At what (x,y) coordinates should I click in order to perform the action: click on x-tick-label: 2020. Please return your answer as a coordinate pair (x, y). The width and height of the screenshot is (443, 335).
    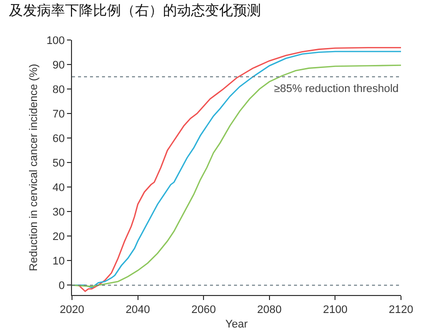
    Looking at the image, I should click on (72, 310).